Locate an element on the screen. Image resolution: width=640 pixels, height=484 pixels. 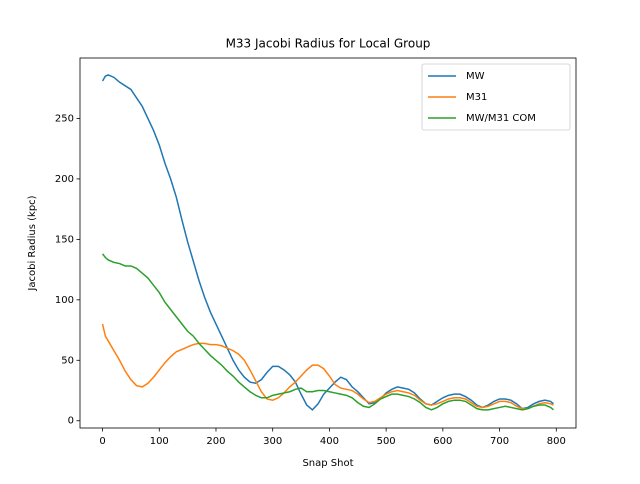
y-tick-label: 50 is located at coordinates (67, 360).